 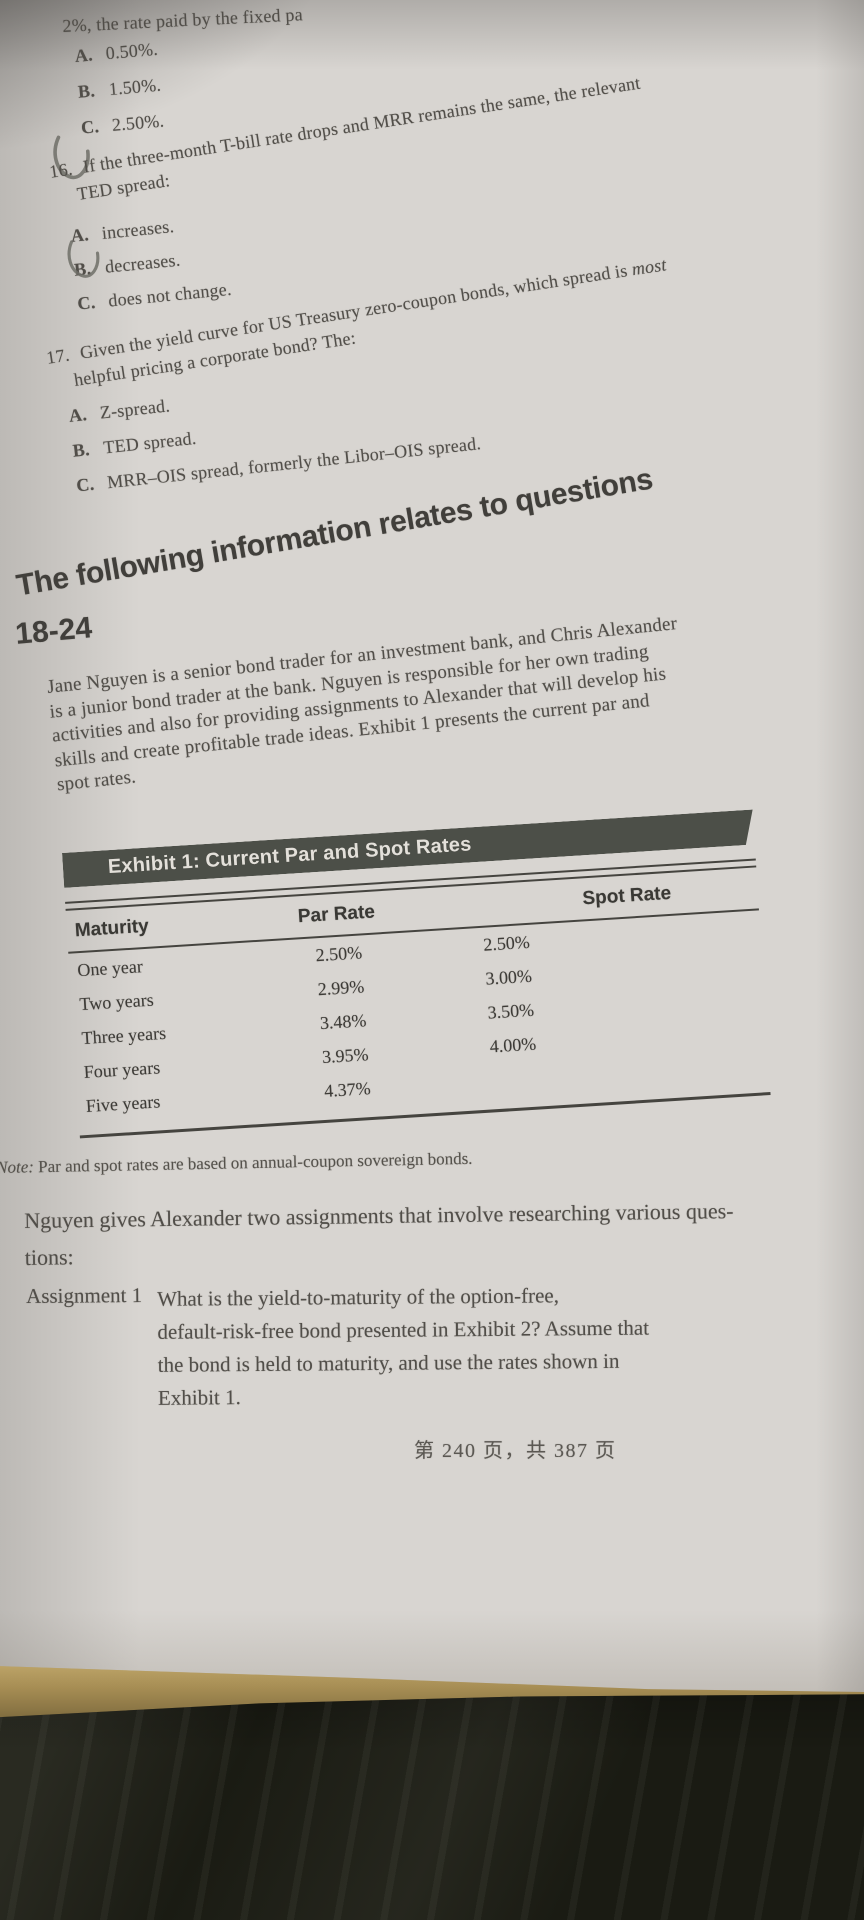 I want to click on fabric-background, so click(x=432, y=1807).